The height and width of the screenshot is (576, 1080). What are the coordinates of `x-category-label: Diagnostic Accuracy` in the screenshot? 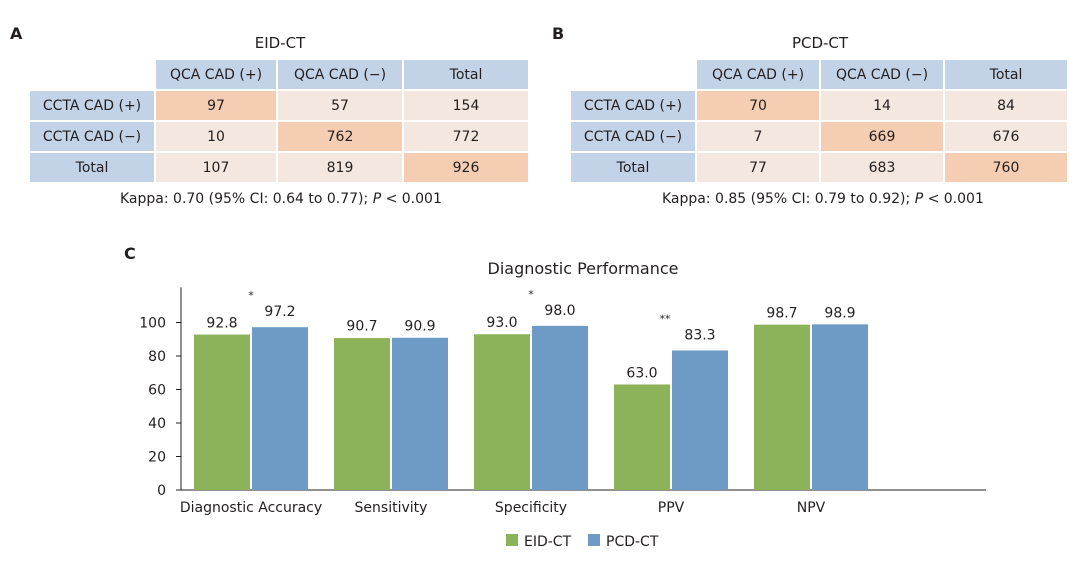 It's located at (251, 508).